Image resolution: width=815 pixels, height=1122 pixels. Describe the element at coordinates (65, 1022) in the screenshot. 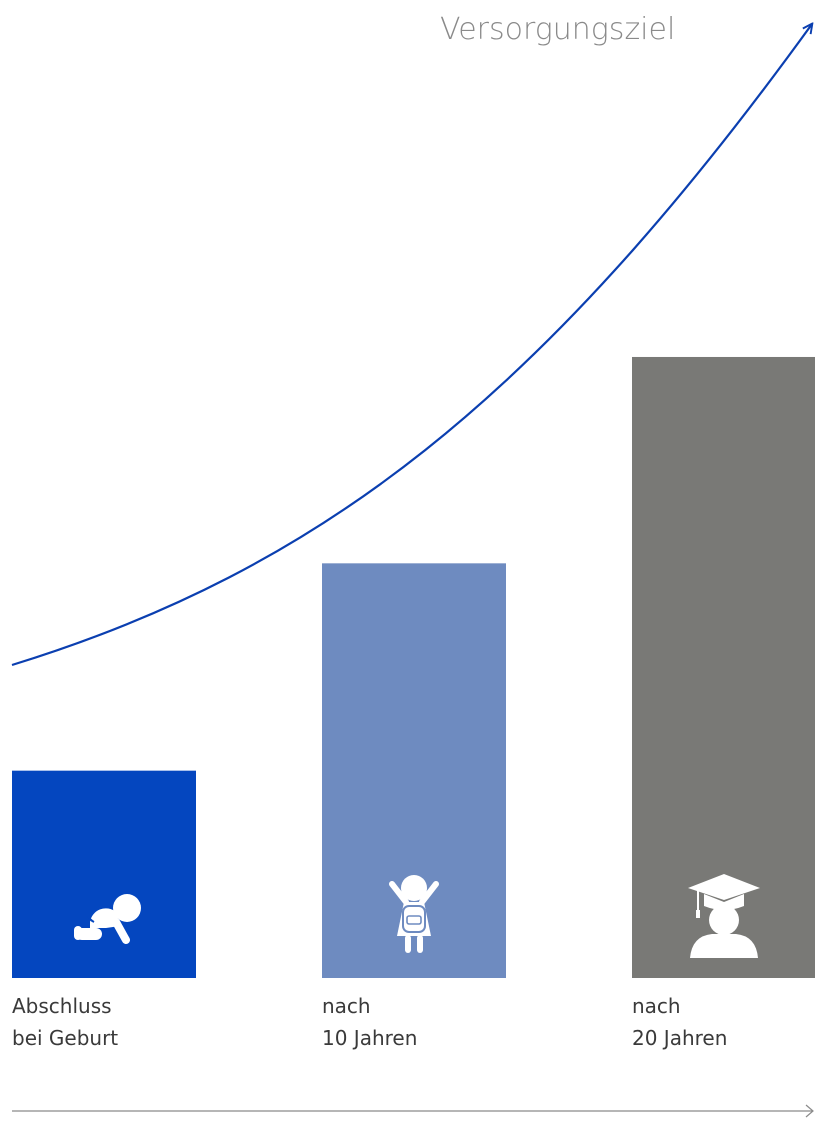

I see `bar-label-birth: Abschluss bei Geburt` at that location.